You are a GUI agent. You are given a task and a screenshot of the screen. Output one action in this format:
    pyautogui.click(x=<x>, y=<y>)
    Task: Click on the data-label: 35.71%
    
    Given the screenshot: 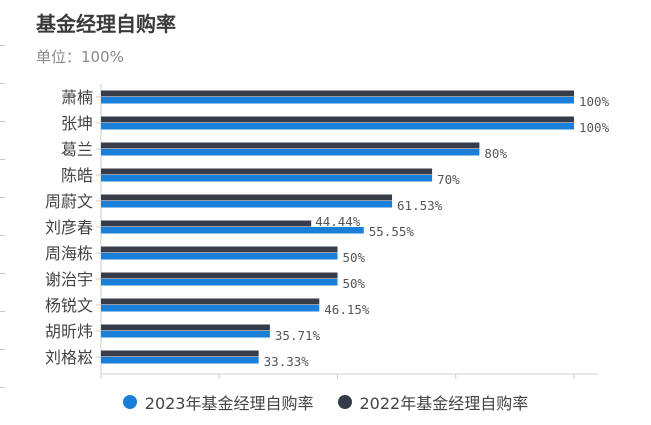 What is the action you would take?
    pyautogui.click(x=298, y=335)
    